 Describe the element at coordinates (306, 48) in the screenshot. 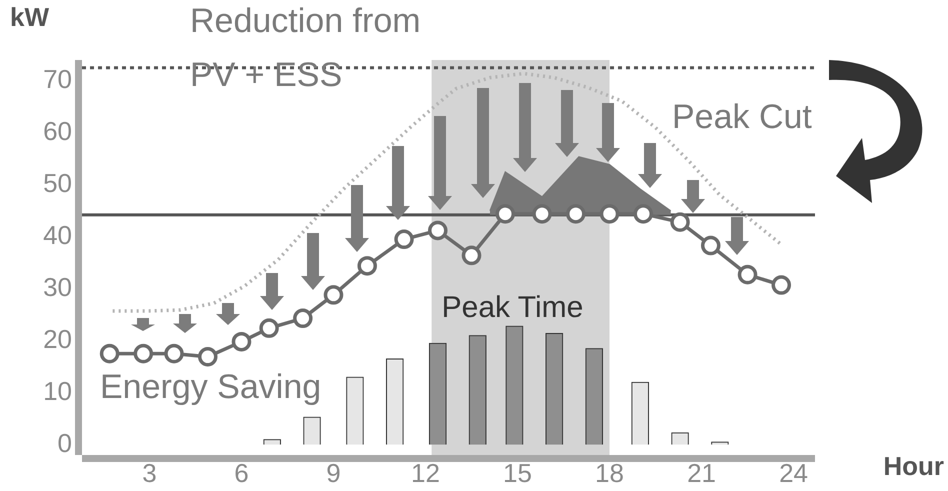

I see `annotation: Reduction from PV + ESS` at that location.